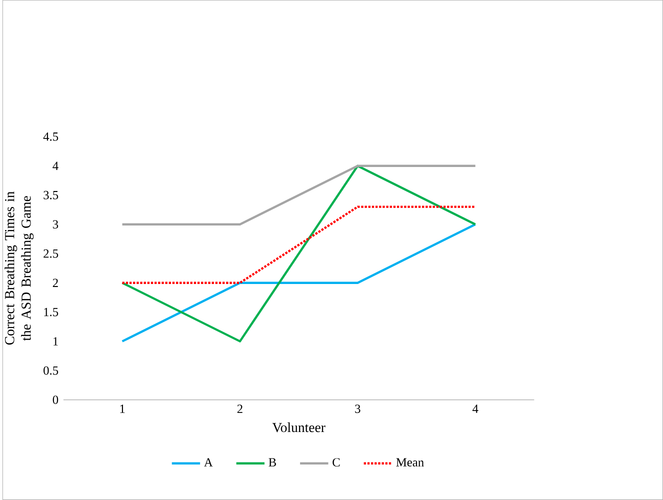  What do you see at coordinates (51, 195) in the screenshot?
I see `y-tick-label: 3.5` at bounding box center [51, 195].